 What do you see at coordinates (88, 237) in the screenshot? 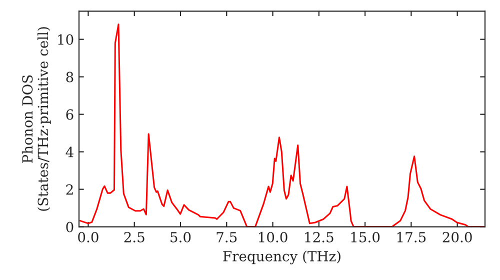
I see `x-tick-label: 0.0` at bounding box center [88, 237].